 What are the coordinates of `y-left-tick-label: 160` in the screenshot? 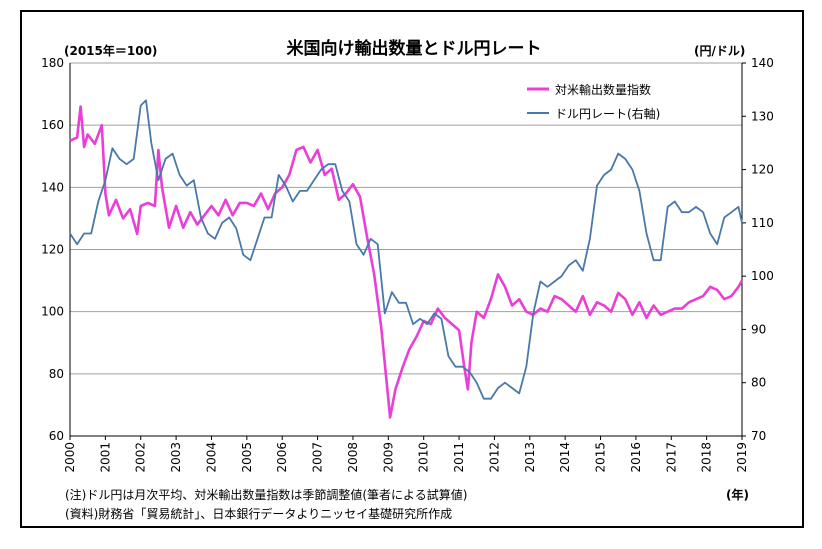 It's located at (52, 125).